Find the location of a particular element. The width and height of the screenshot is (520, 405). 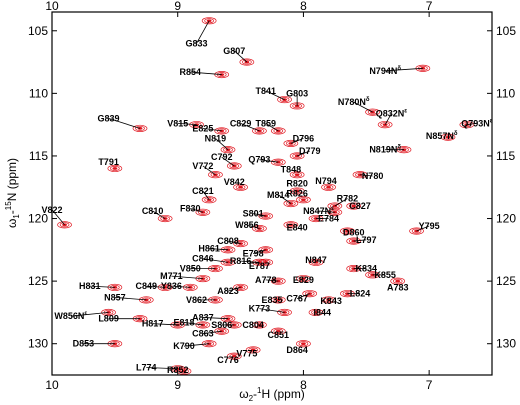

peak-label: R854 is located at coordinates (191, 72).